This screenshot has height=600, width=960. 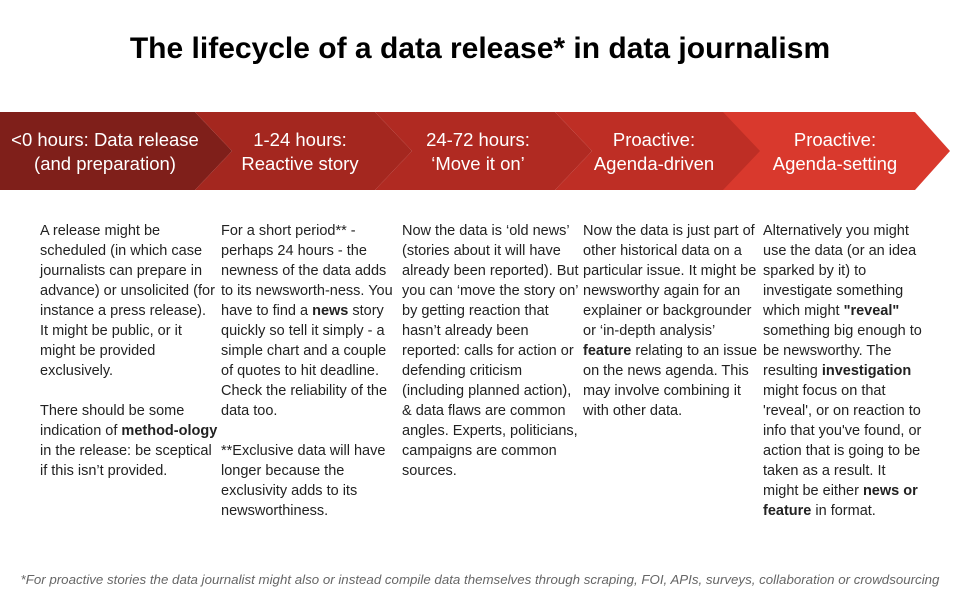 What do you see at coordinates (478, 139) in the screenshot?
I see `stage-line: 24-72 hours:` at bounding box center [478, 139].